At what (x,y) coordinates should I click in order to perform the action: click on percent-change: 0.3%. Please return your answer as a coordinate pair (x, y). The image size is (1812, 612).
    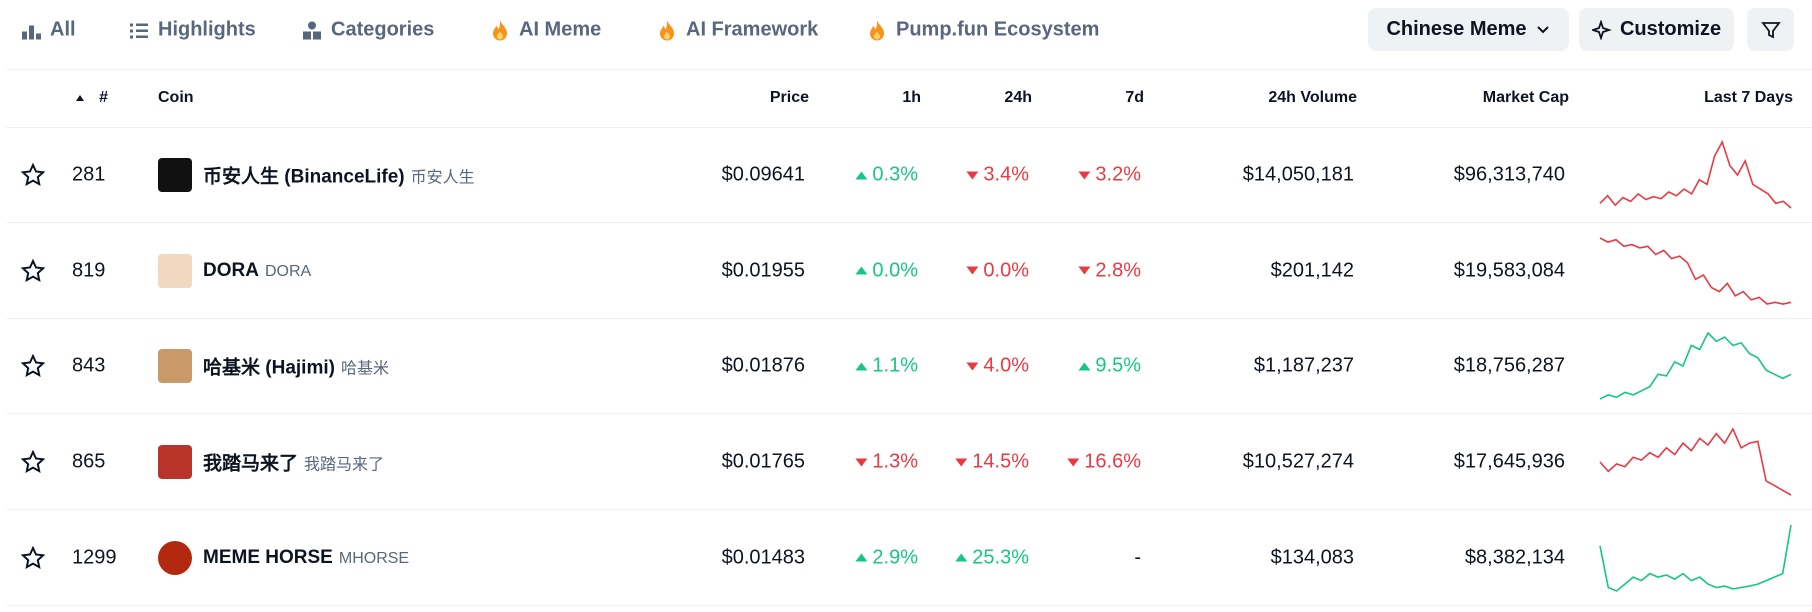
    Looking at the image, I should click on (886, 175).